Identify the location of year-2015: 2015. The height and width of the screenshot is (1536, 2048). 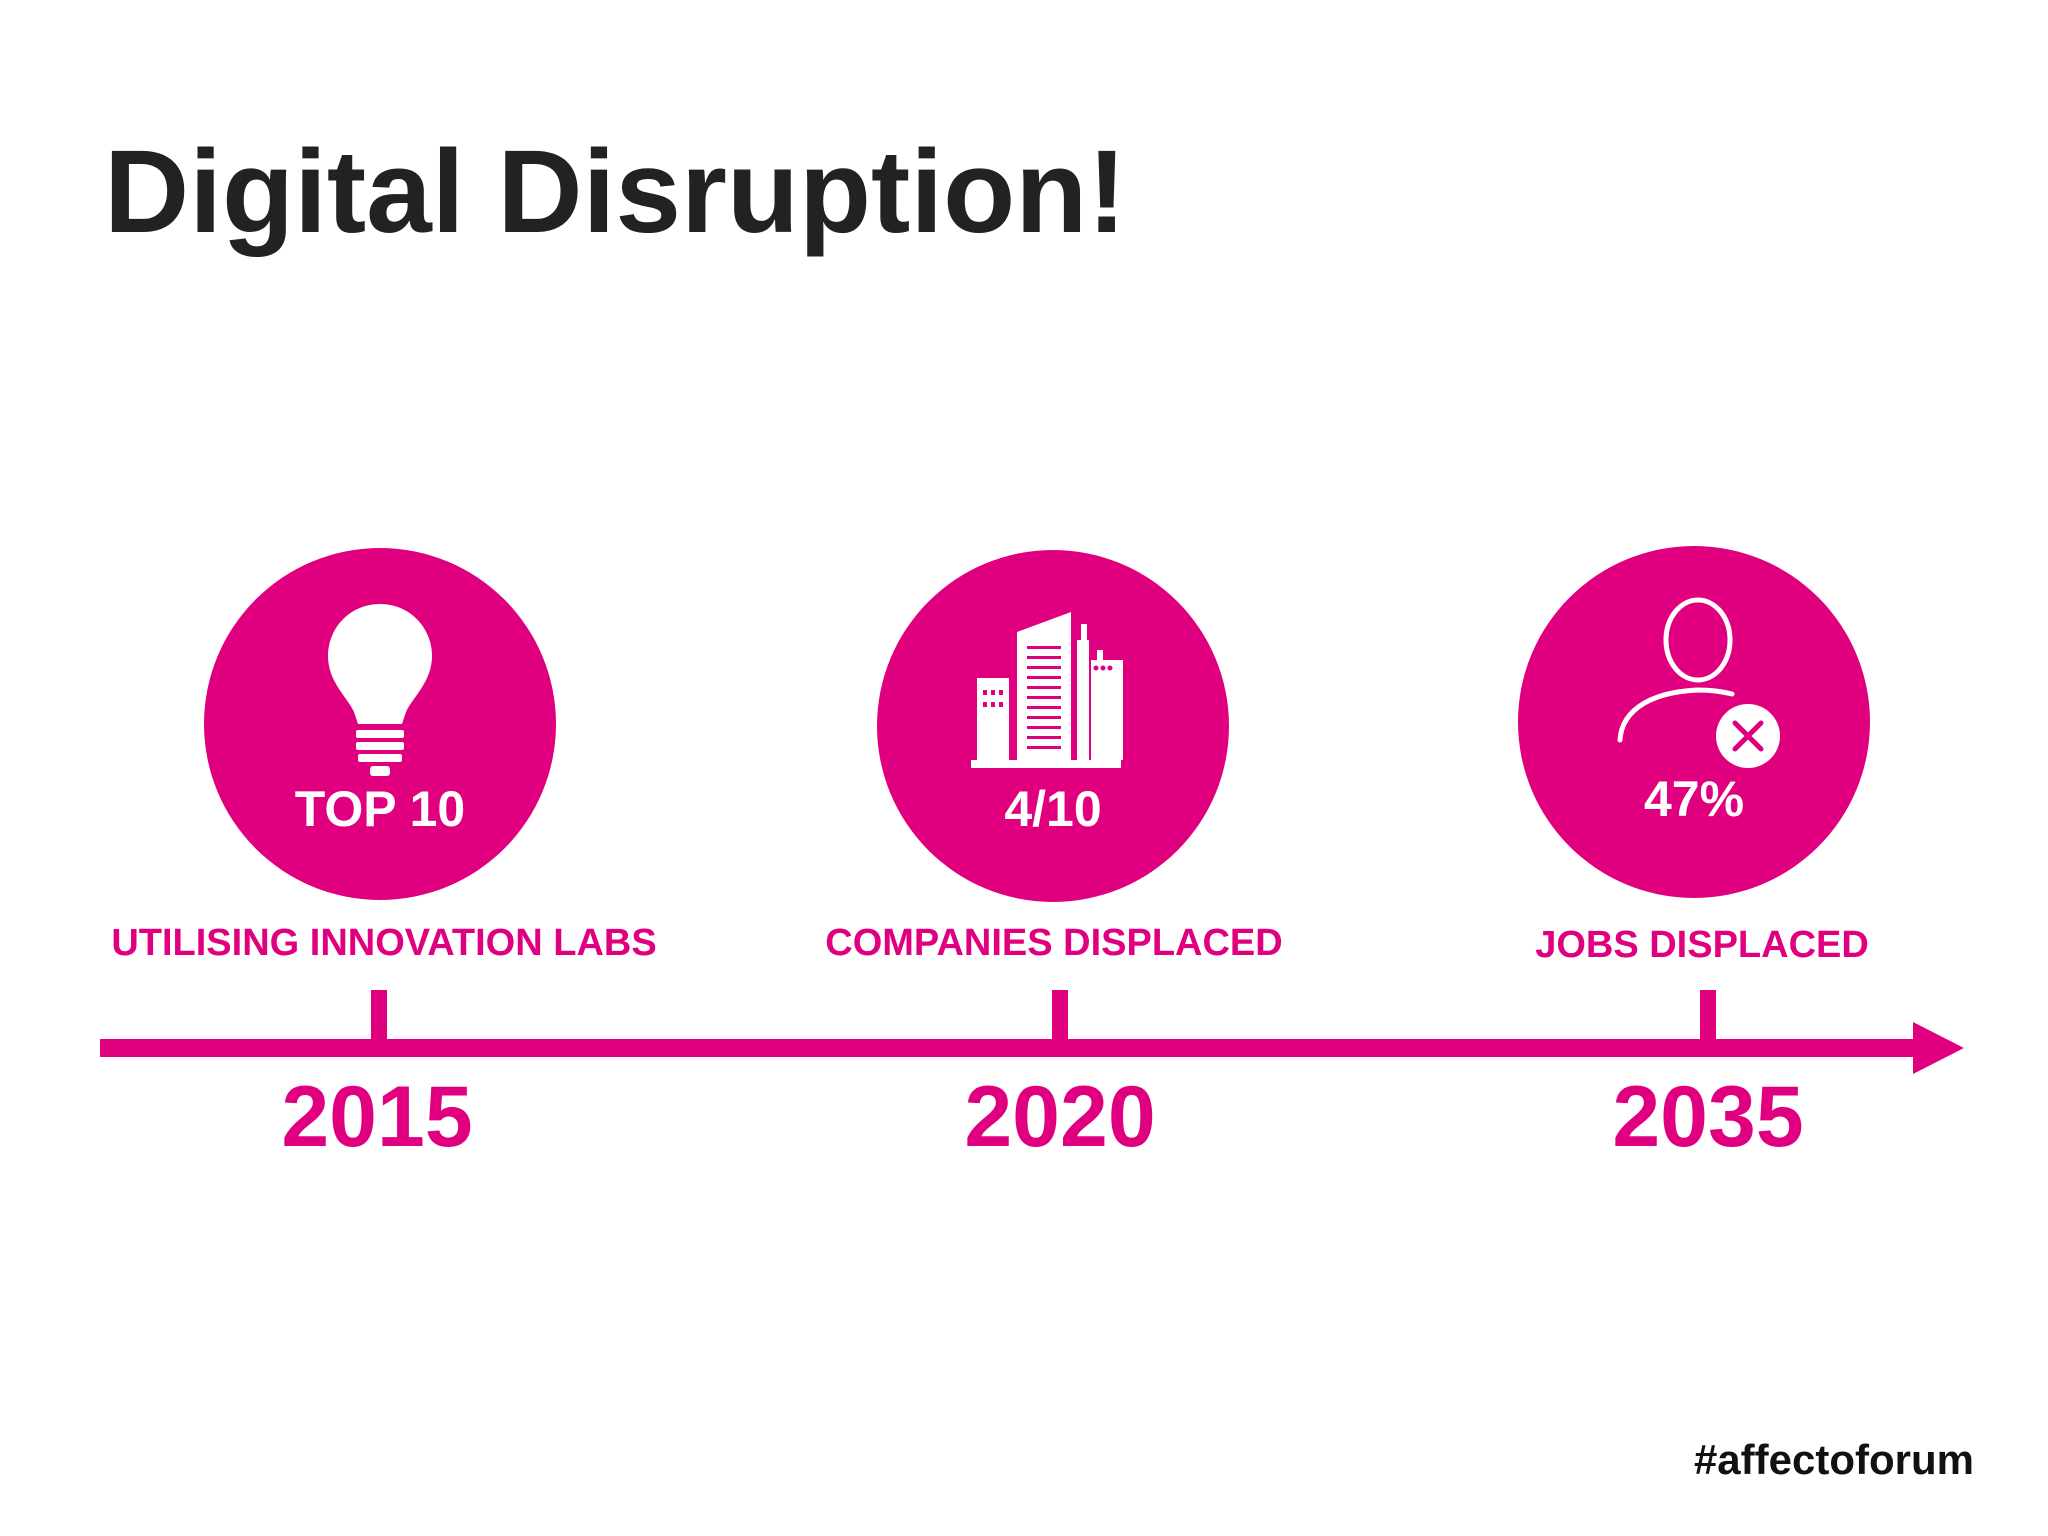
(377, 1117).